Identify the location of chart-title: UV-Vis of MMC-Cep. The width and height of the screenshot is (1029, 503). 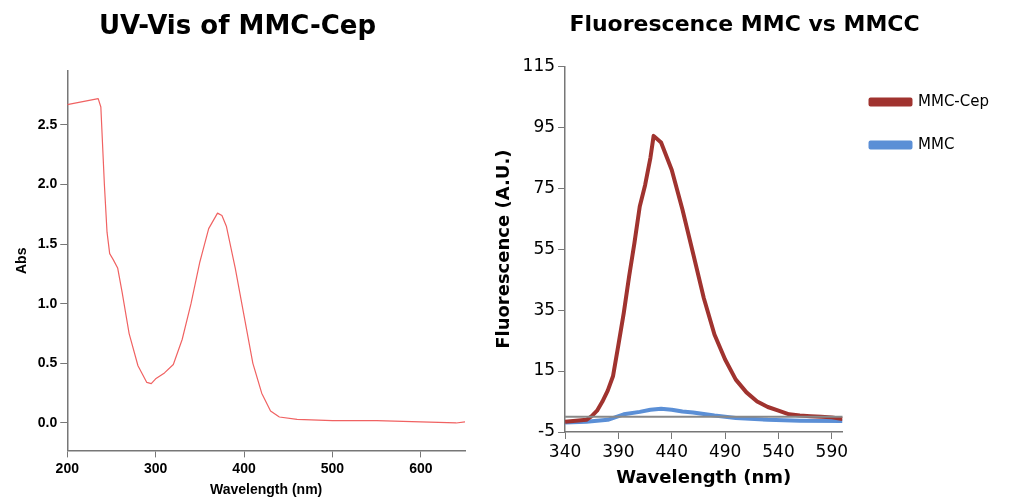
(237, 25).